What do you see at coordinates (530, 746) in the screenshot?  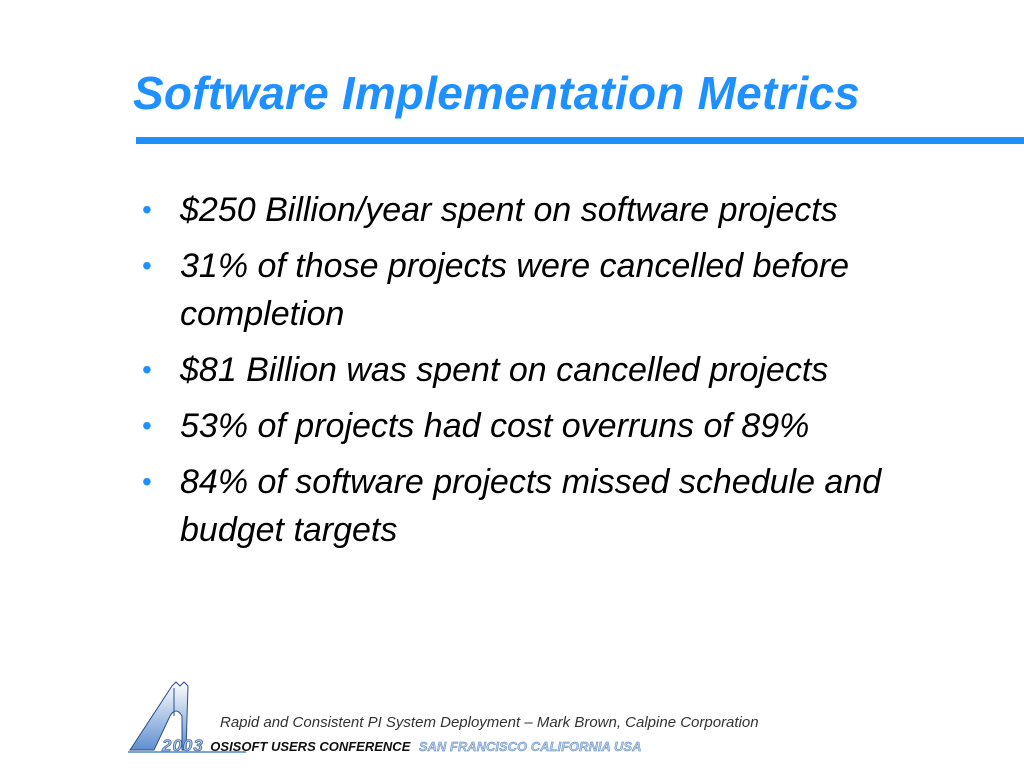 I see `conference-location: SAN FRANCISCO CALIFORNIA USA` at bounding box center [530, 746].